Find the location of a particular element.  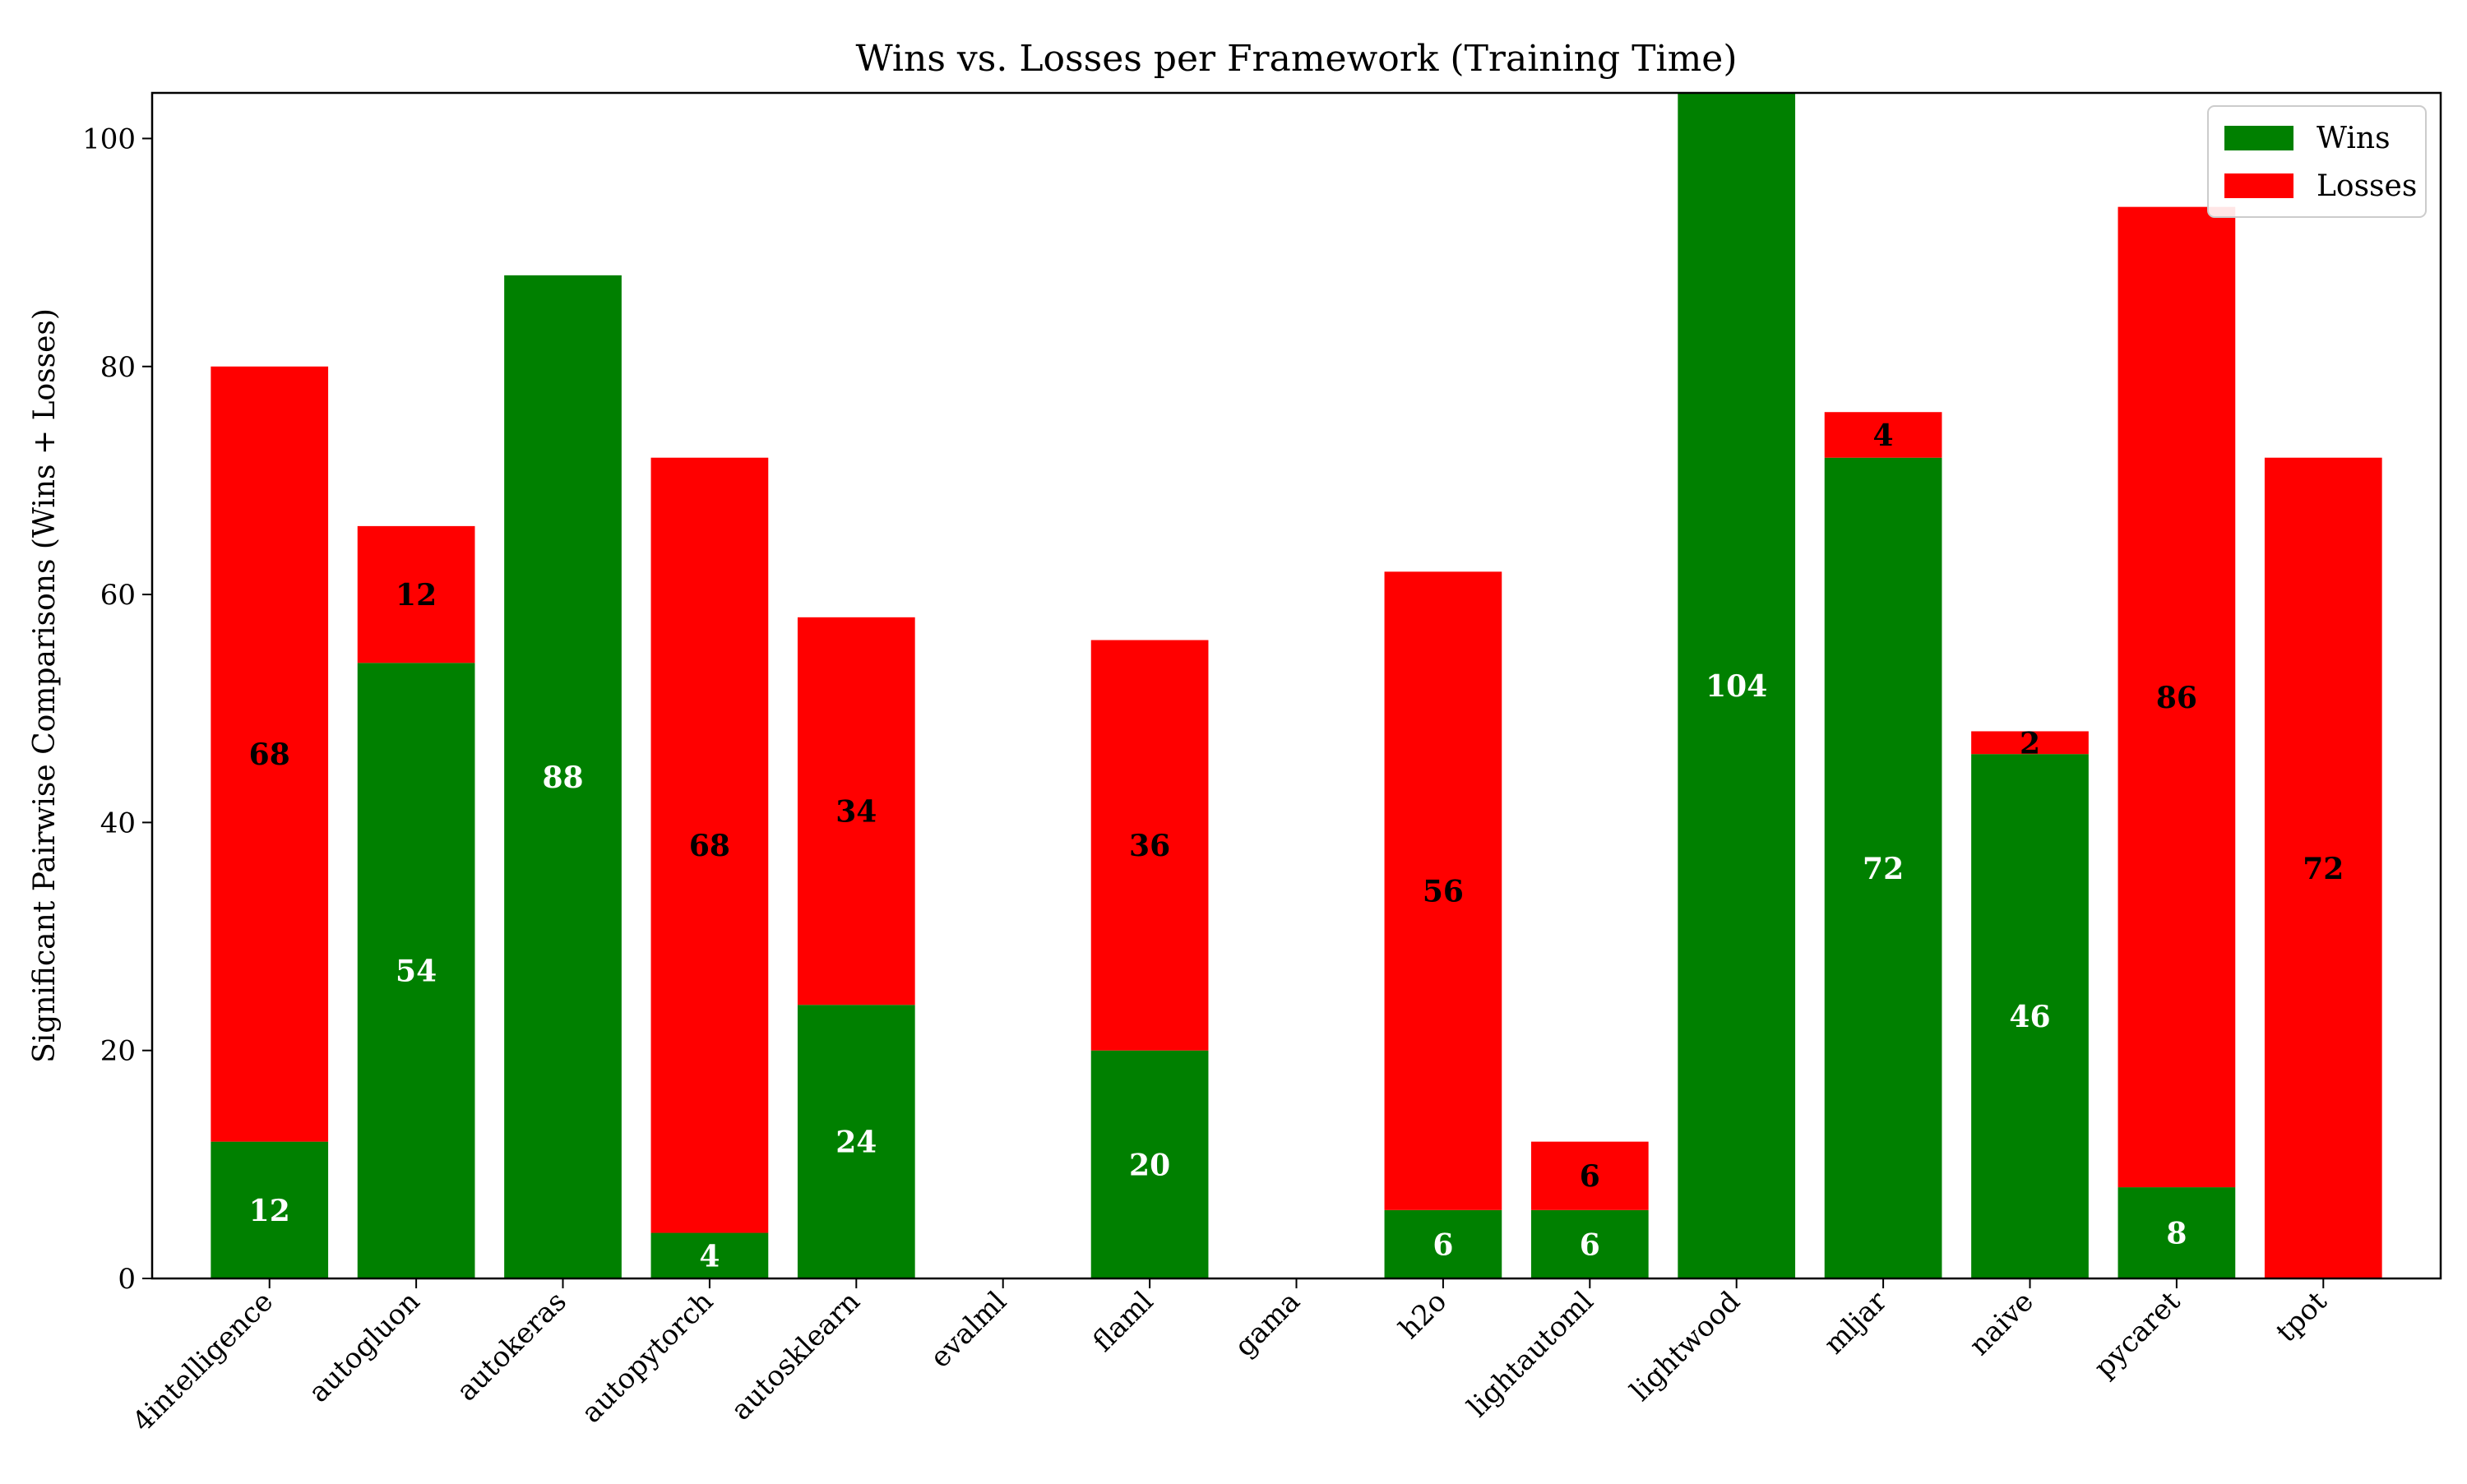

bar-losses-4intelligence is located at coordinates (270, 754).